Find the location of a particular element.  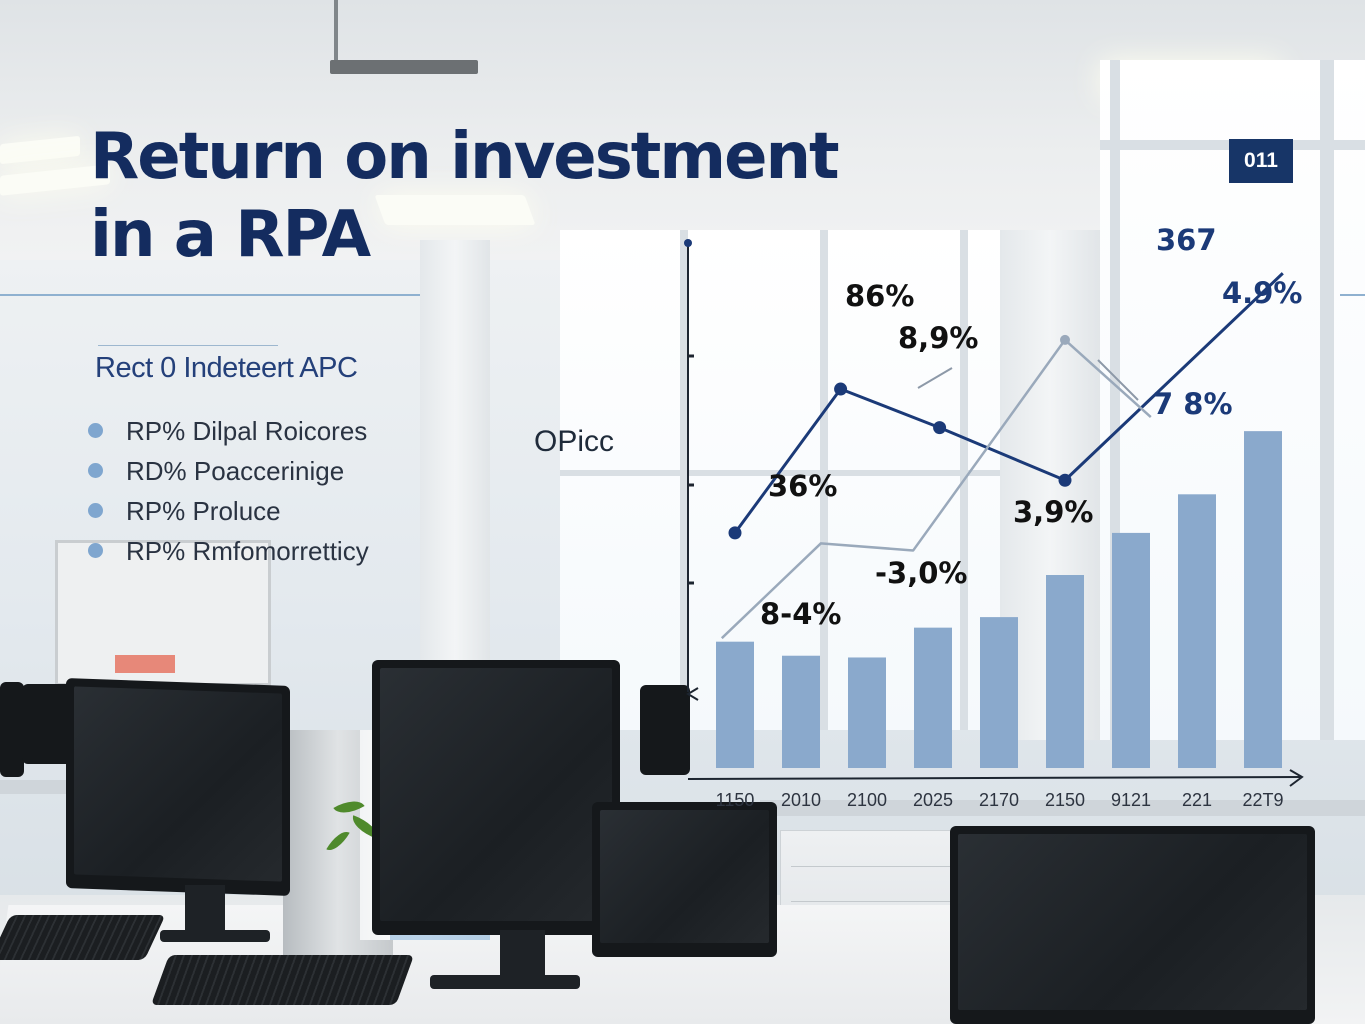

bullet-item: RP% Dilpal Roicores is located at coordinates (228, 432).